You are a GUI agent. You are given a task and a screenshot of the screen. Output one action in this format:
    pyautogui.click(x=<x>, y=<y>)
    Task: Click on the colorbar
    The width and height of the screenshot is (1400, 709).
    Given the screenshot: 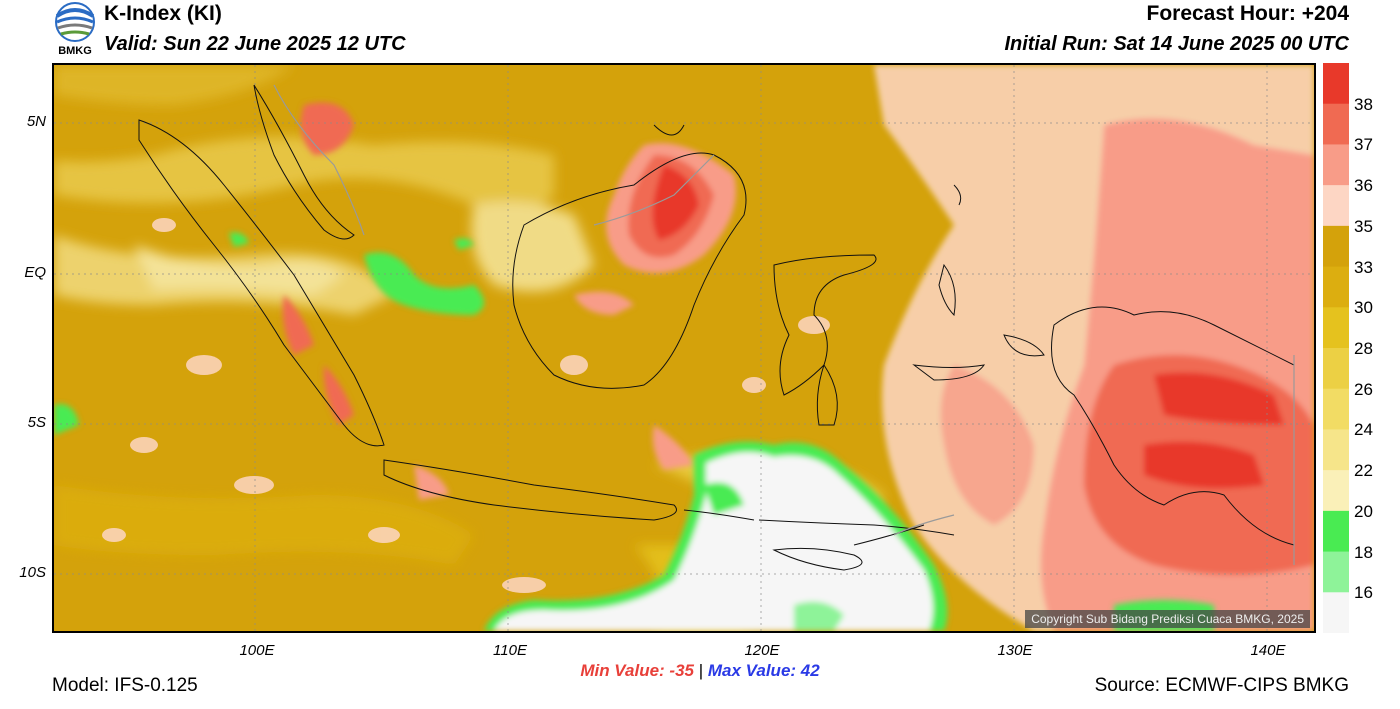 What is the action you would take?
    pyautogui.click(x=1336, y=348)
    